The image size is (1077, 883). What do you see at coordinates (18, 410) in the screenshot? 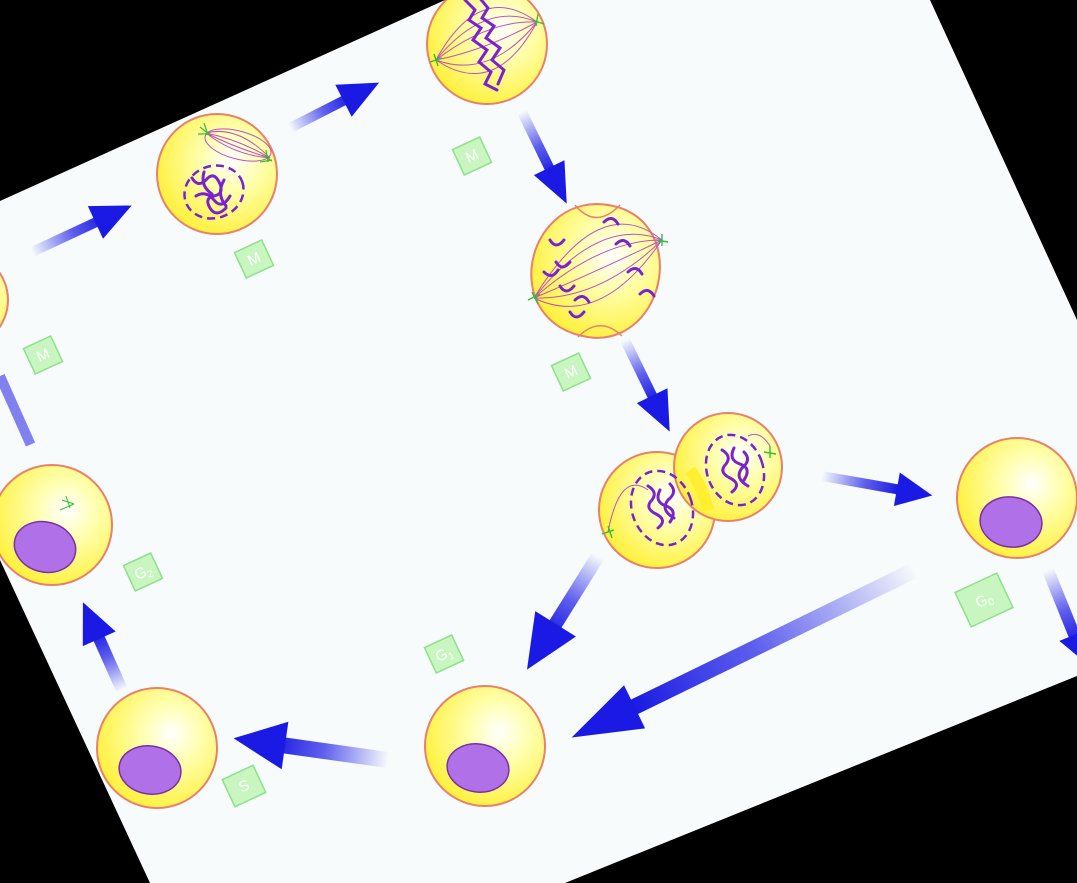
I see `arrow-offscreen-to-g2` at bounding box center [18, 410].